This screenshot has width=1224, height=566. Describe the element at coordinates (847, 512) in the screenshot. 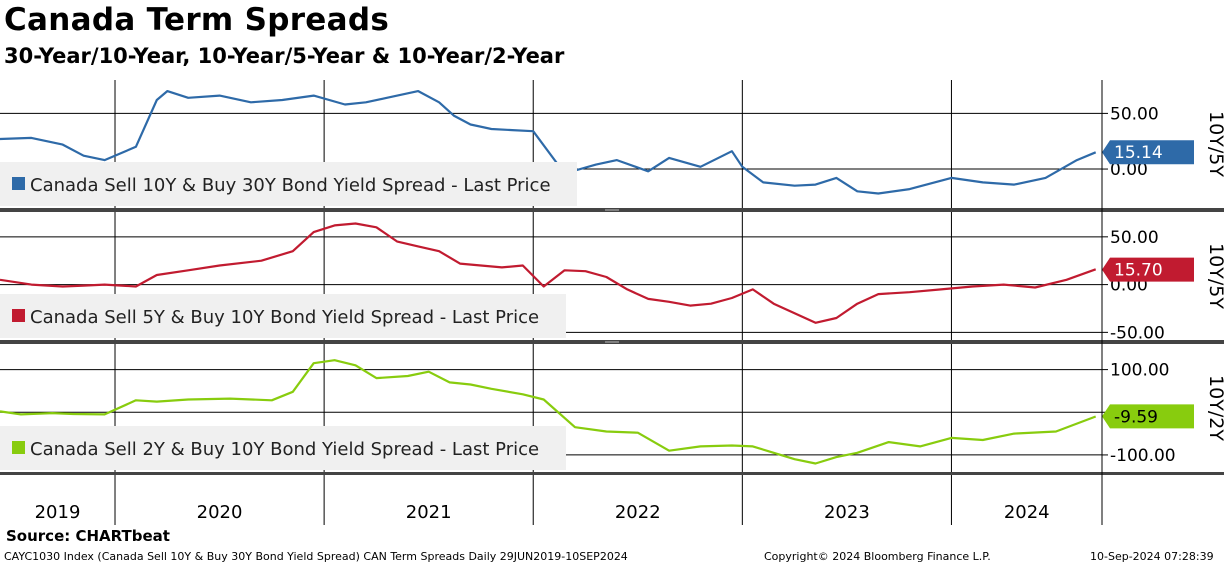

I see `x-tick-label: 2023` at that location.